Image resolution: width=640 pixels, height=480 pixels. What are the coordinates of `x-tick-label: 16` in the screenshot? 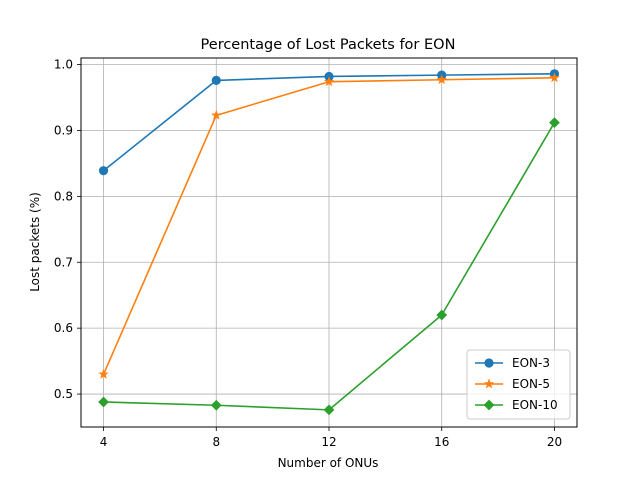 It's located at (441, 442).